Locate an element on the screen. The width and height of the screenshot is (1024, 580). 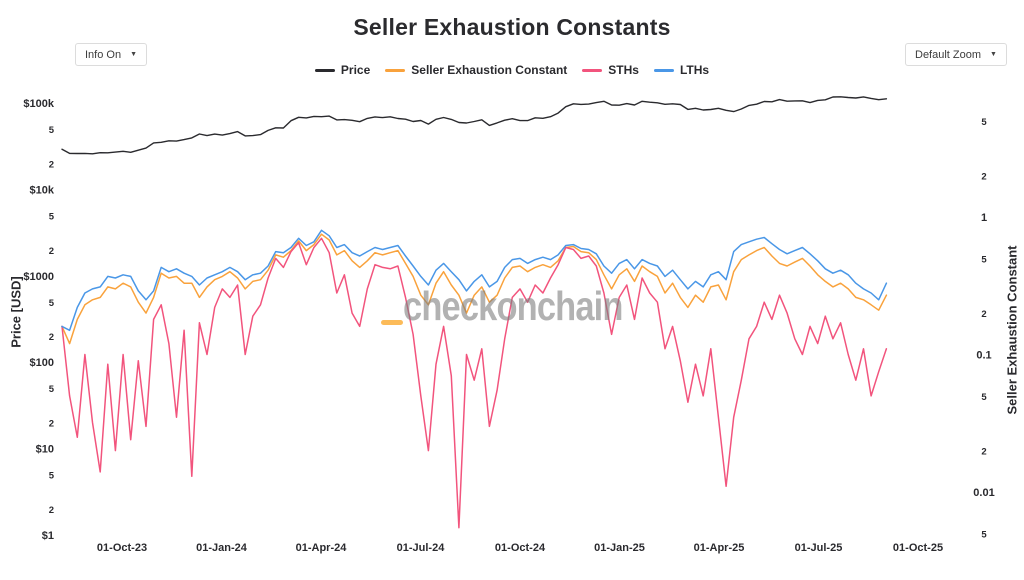
zoom-dropdown-label: Default Zoom is located at coordinates (948, 54).